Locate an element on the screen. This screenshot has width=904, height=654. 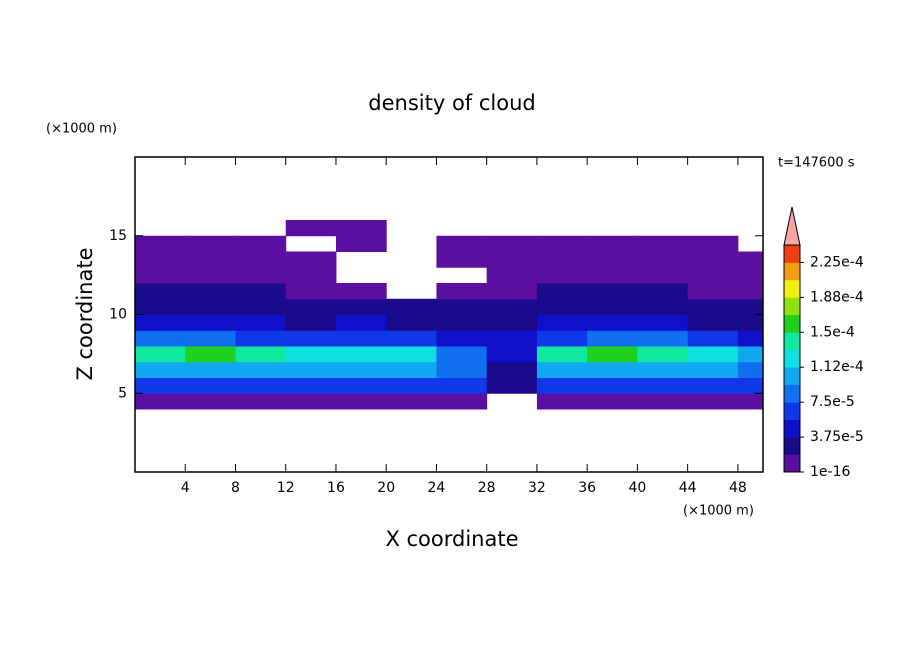
colorbar-extend is located at coordinates (792, 226).